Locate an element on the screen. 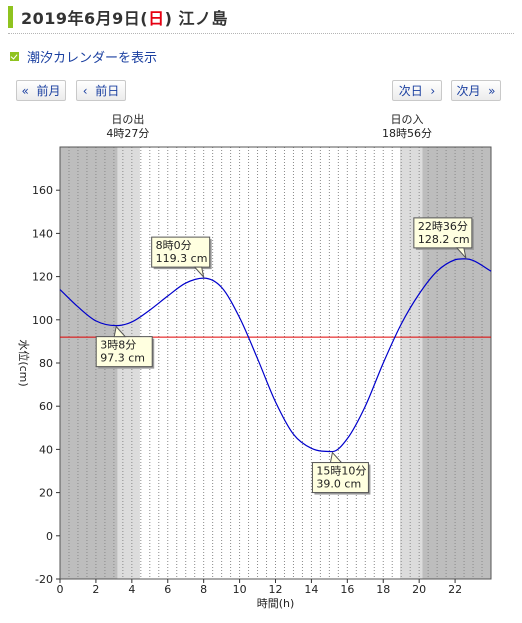 Image resolution: width=522 pixels, height=623 pixels. sunrise-time: 4時27分 is located at coordinates (127, 133).